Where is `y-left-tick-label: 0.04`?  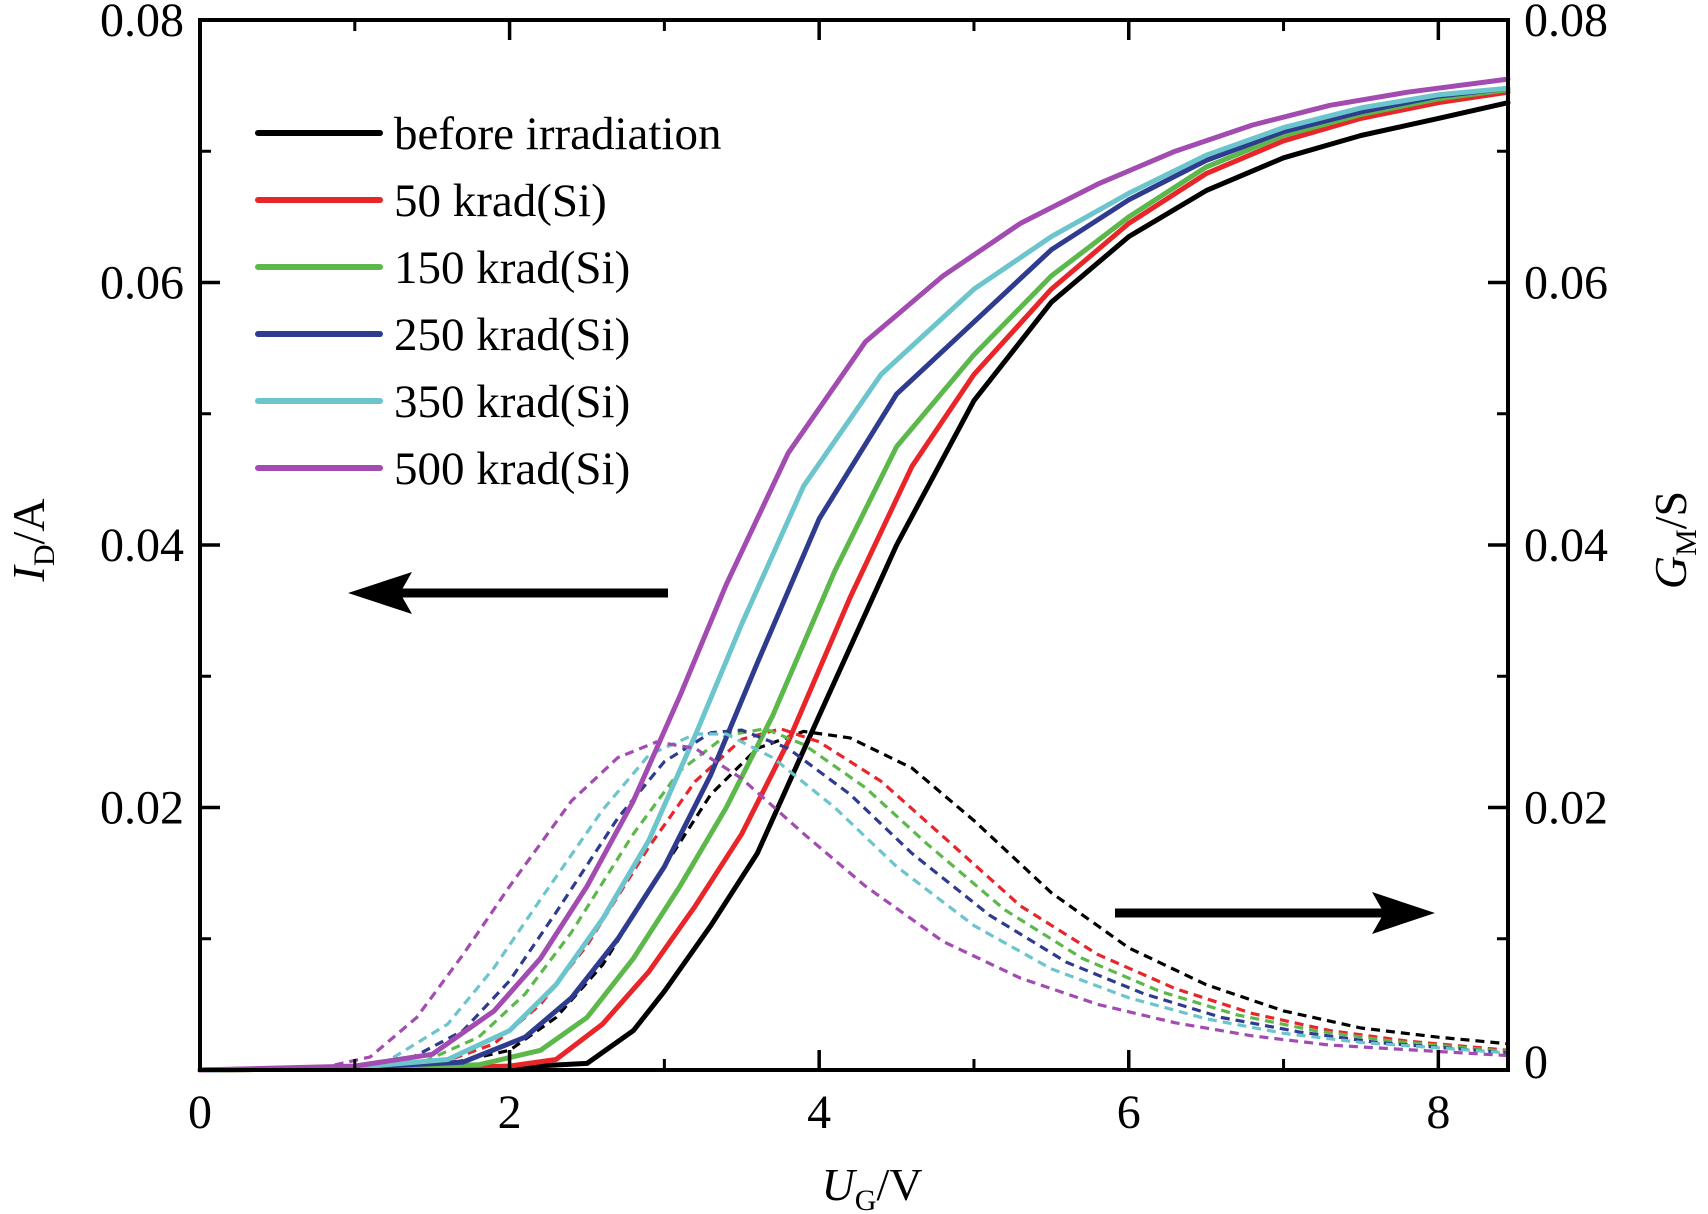
y-left-tick-label: 0.04 is located at coordinates (142, 545).